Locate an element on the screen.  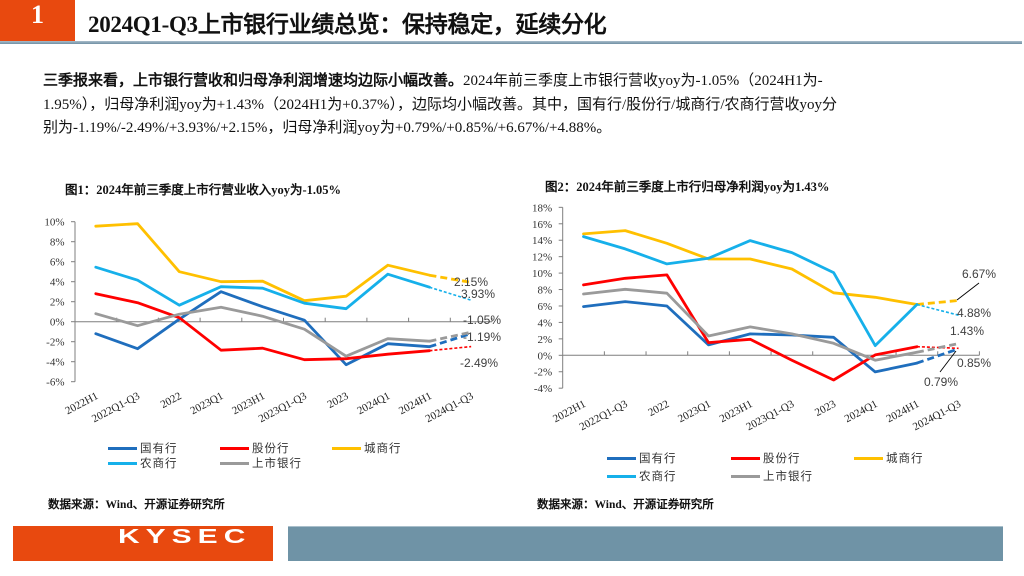
page-title: 2024Q1-Q3上市银行业绩总览：保持稳定，延续分化 is located at coordinates (347, 24).